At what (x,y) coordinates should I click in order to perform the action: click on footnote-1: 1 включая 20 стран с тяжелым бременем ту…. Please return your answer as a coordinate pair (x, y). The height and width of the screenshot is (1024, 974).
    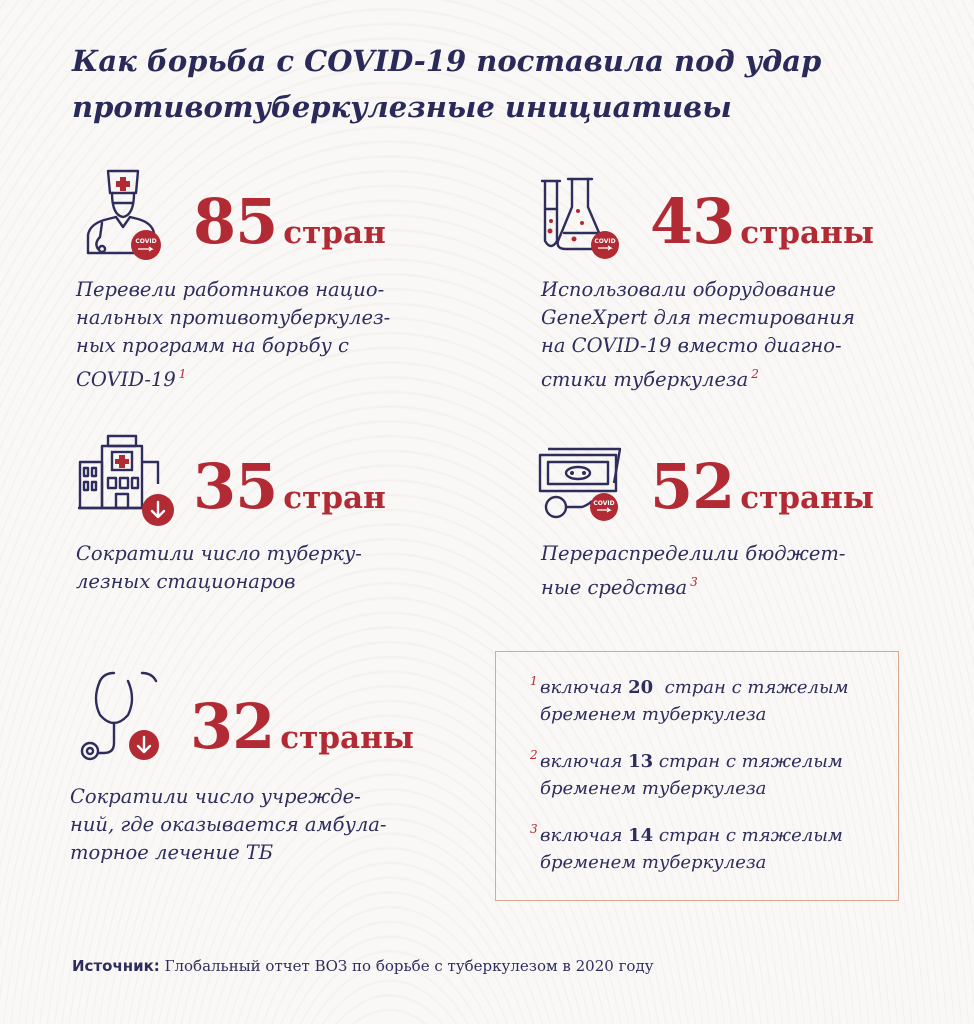
    Looking at the image, I should click on (689, 701).